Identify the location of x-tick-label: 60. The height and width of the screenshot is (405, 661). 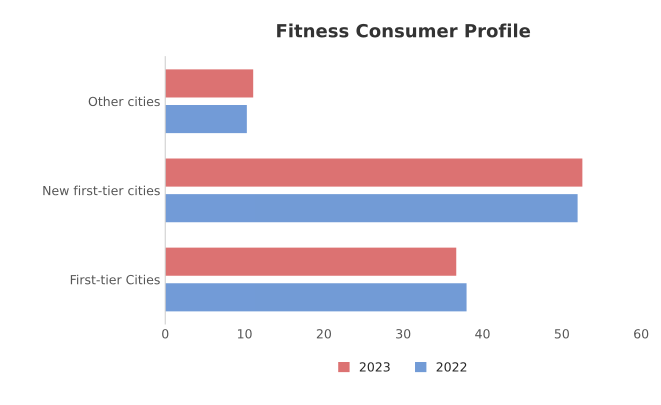
(641, 334).